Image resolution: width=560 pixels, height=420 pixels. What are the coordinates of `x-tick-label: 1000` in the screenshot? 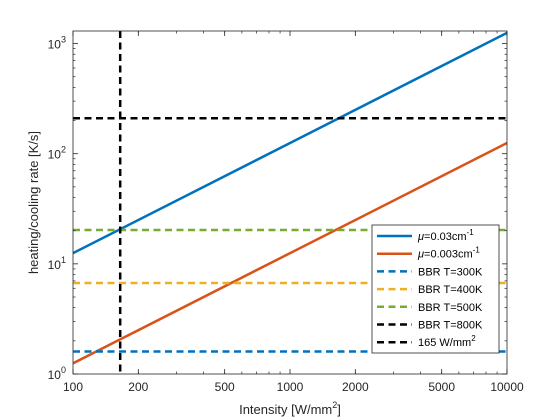 It's located at (290, 387).